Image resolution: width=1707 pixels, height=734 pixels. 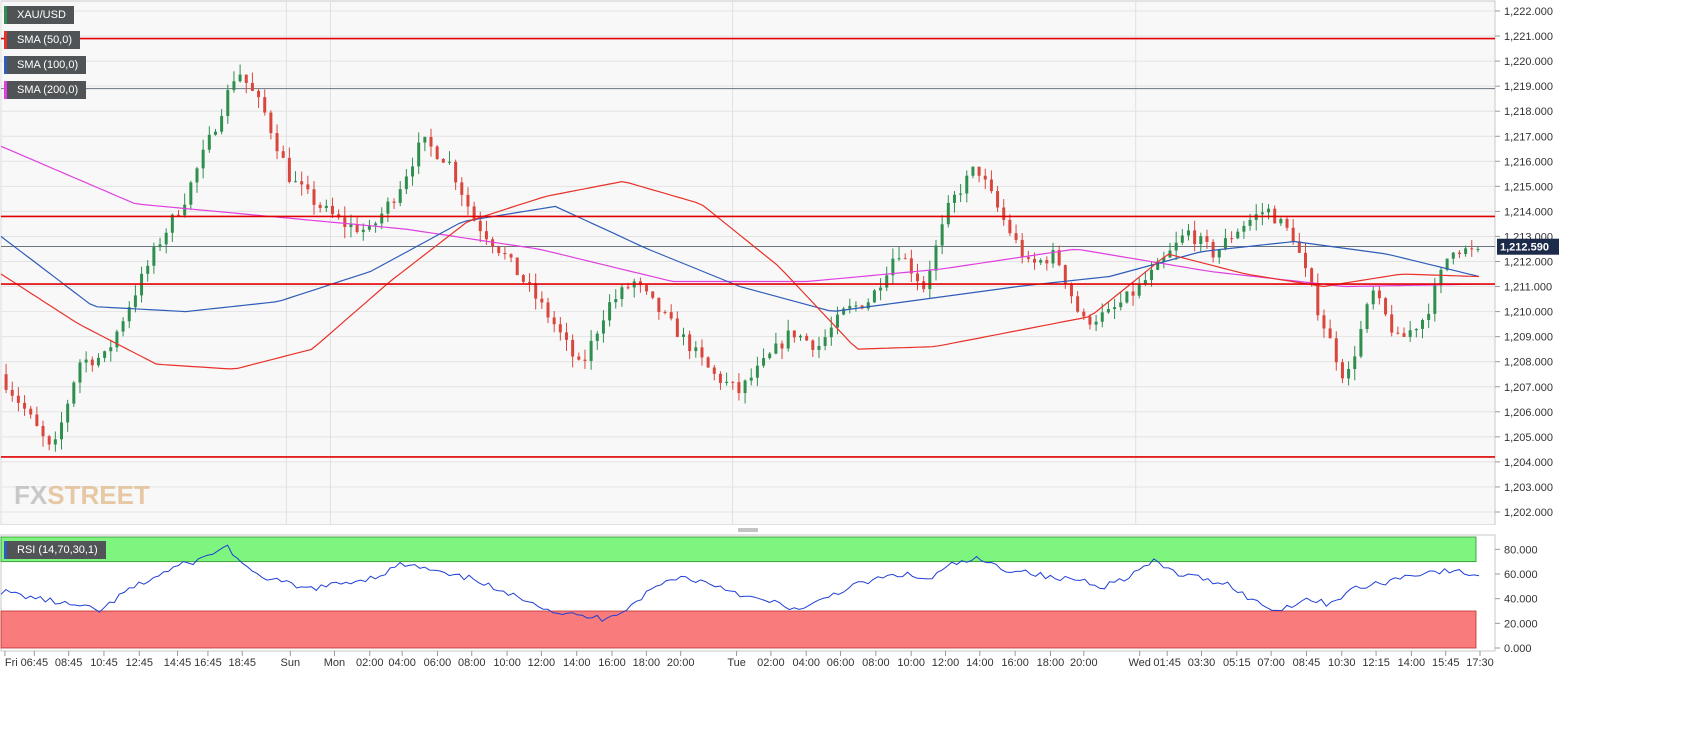 I want to click on time-tick-label: 18:45, so click(x=242, y=663).